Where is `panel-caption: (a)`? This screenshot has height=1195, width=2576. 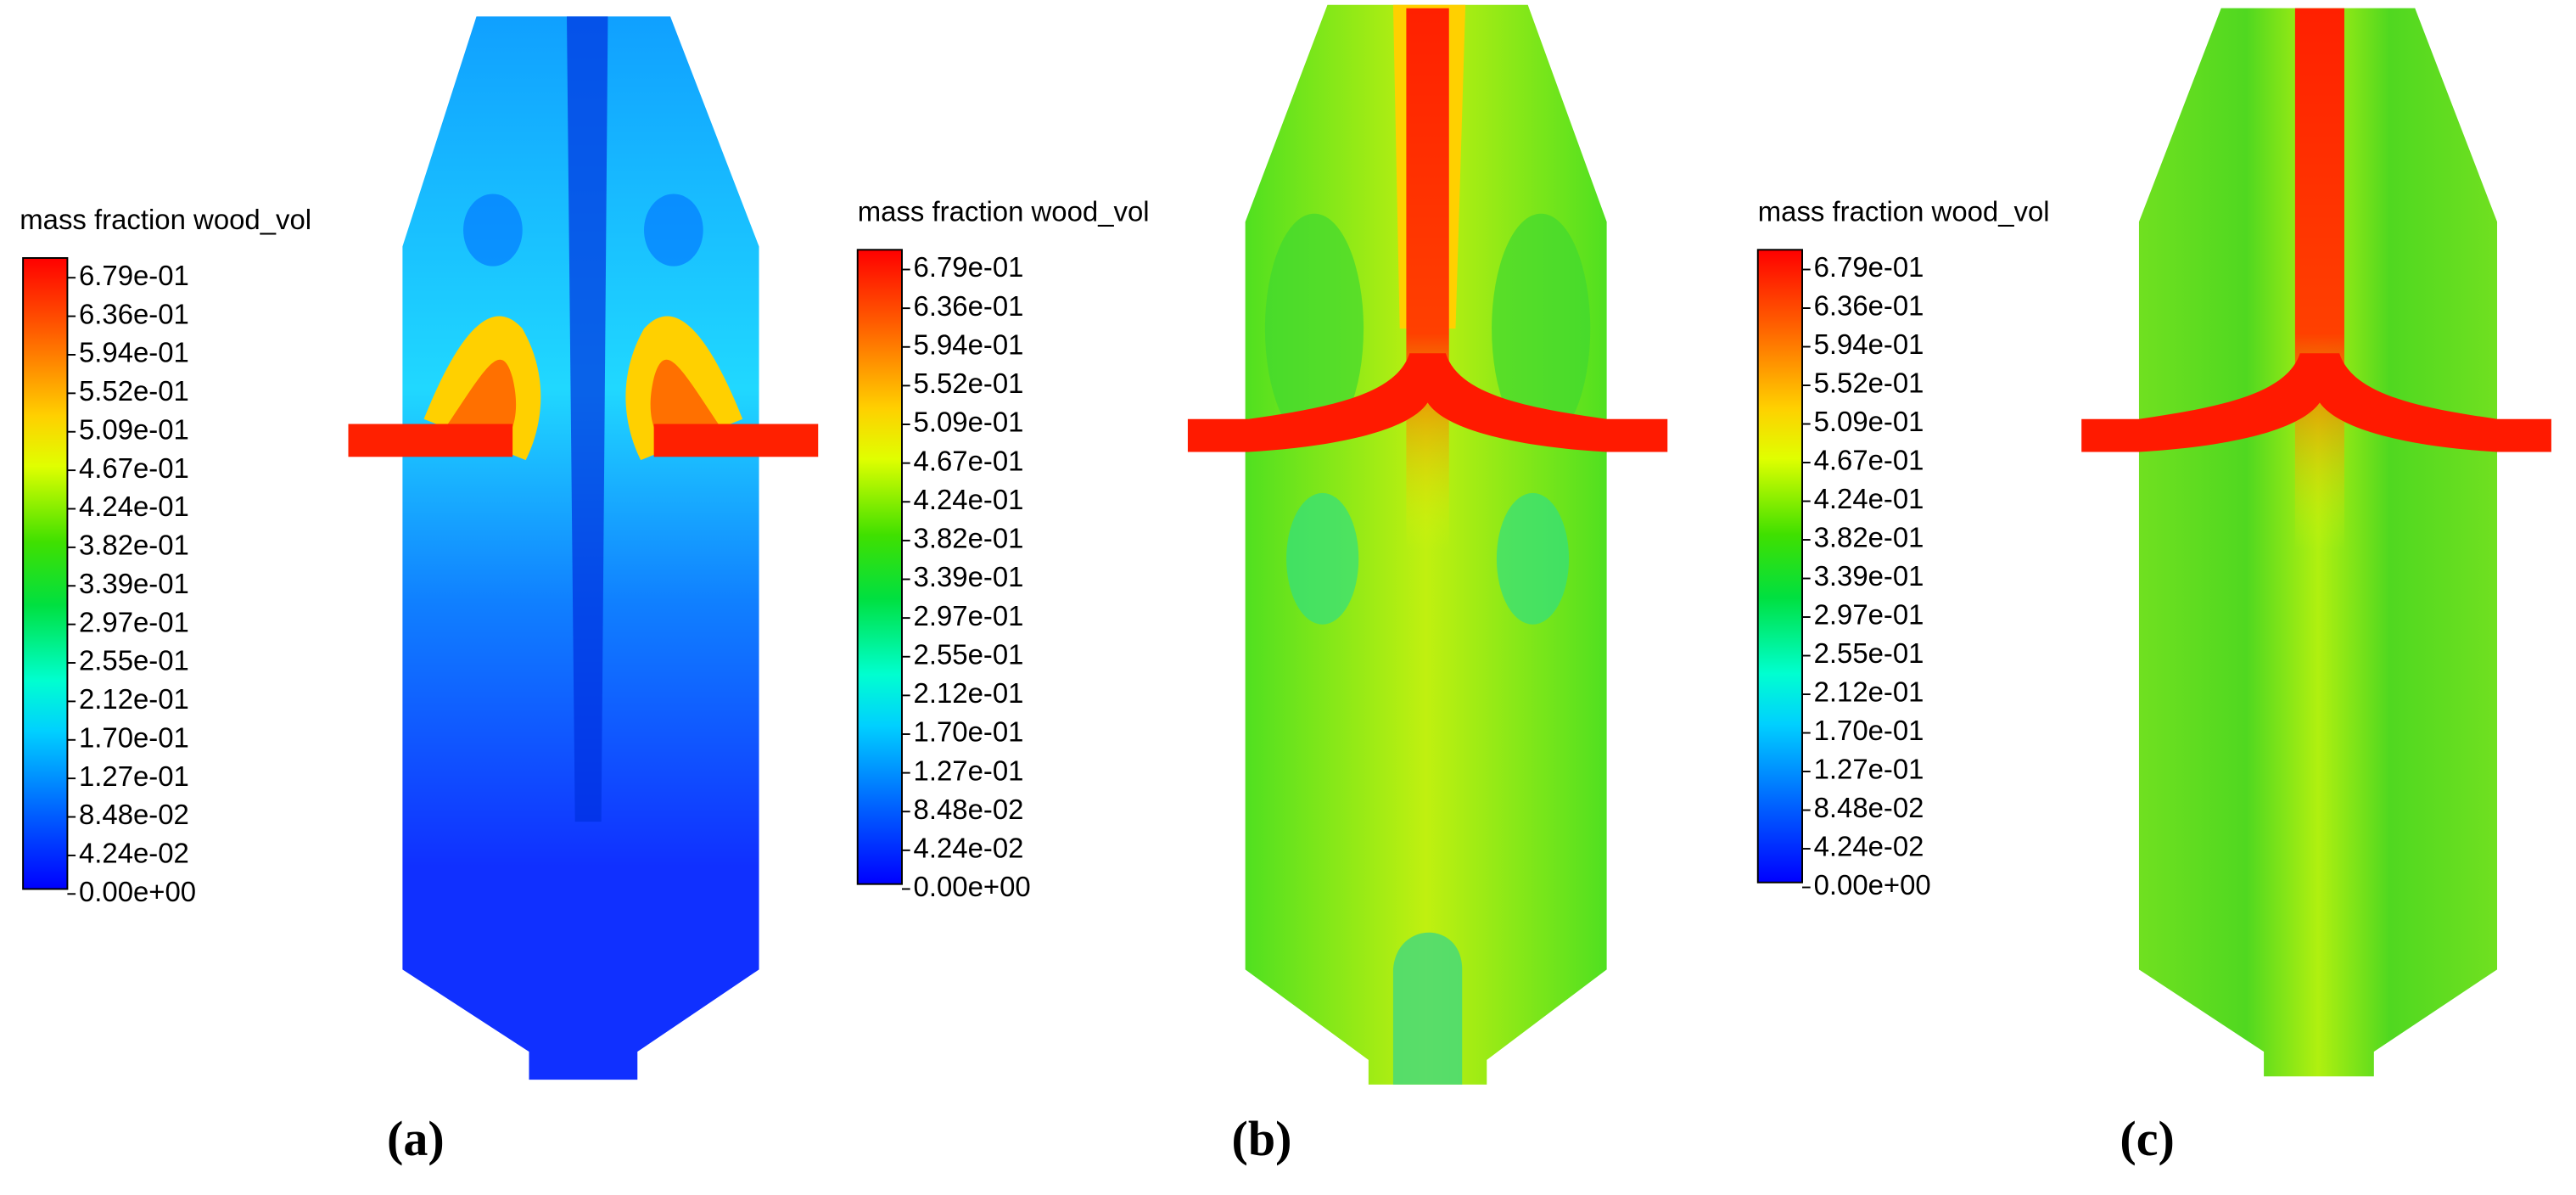 panel-caption: (a) is located at coordinates (416, 1138).